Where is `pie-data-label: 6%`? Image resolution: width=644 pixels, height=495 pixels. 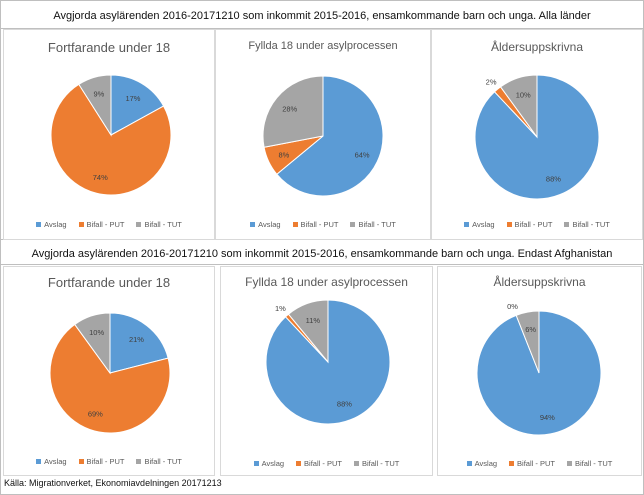
pie-data-label: 6% is located at coordinates (530, 329).